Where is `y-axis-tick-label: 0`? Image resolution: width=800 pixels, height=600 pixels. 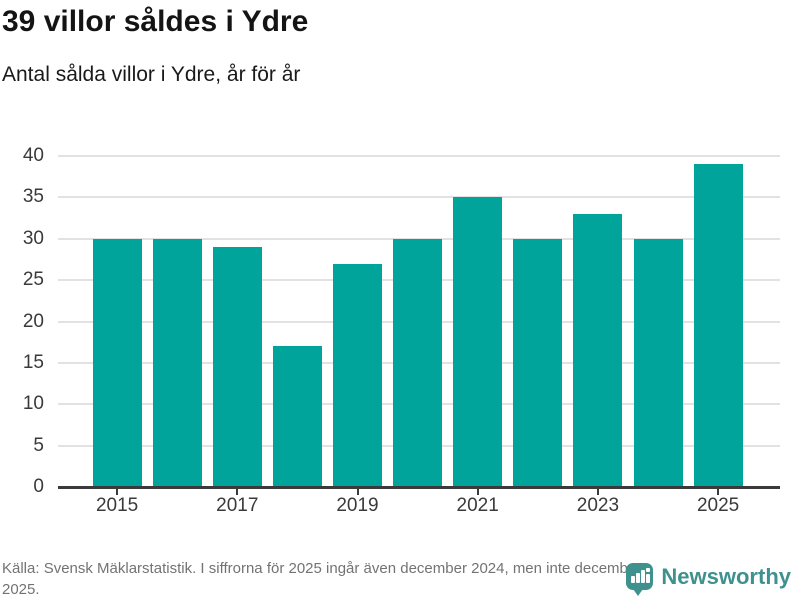 y-axis-tick-label: 0 is located at coordinates (38, 486).